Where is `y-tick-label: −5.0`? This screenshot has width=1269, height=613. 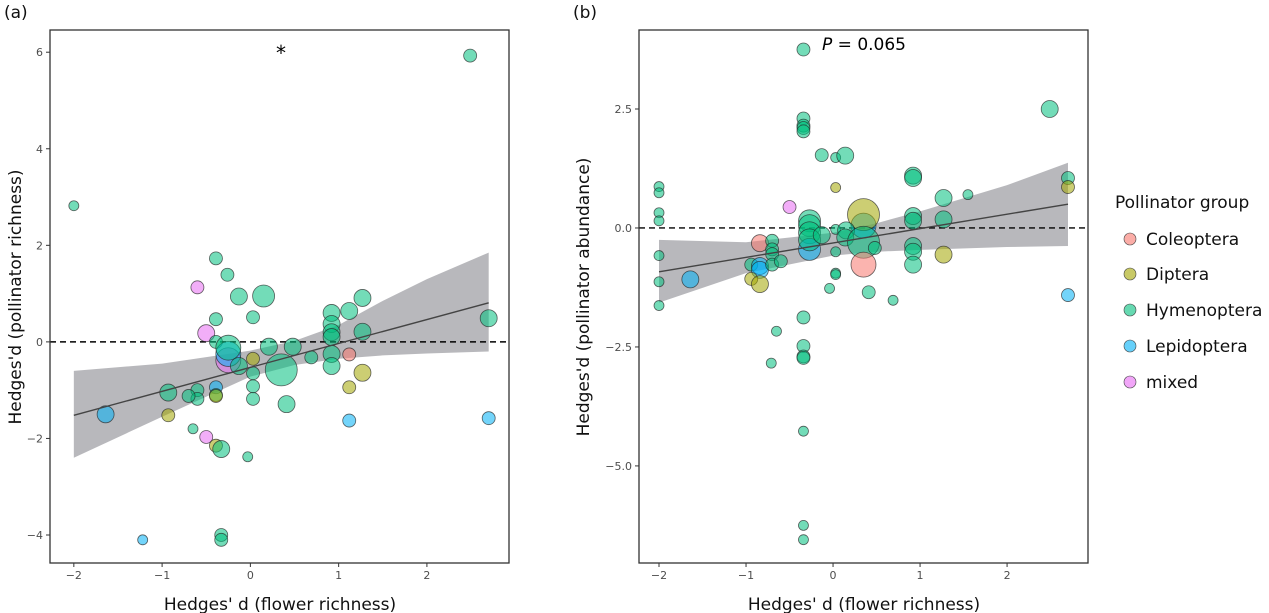
y-tick-label: −5.0 is located at coordinates (618, 466).